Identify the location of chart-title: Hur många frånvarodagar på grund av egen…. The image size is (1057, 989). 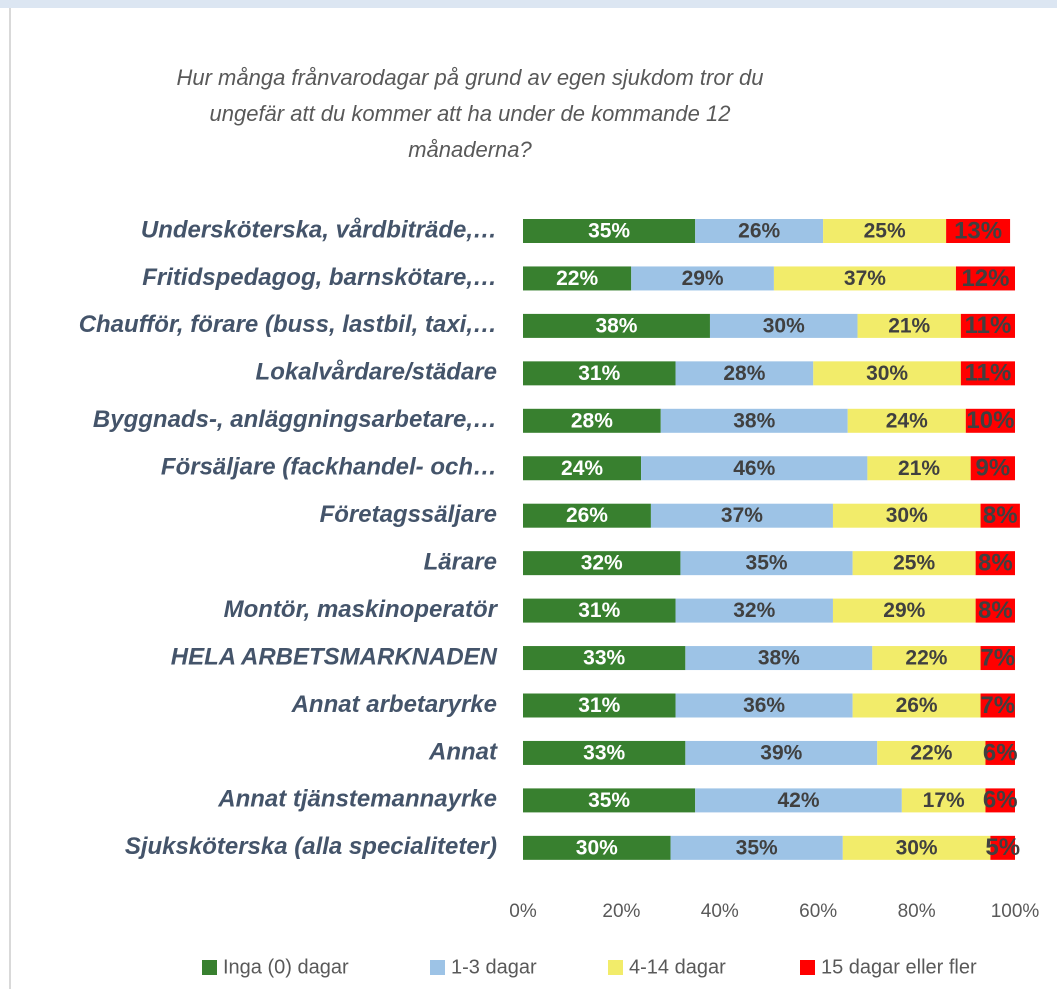
(470, 113).